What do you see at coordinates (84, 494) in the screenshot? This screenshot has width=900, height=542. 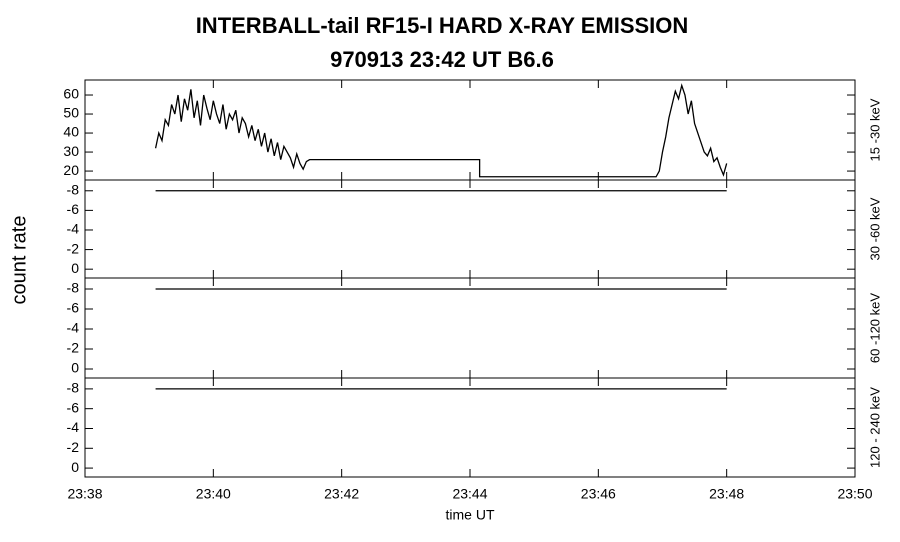 I see `x-tick-label: 23:38` at bounding box center [84, 494].